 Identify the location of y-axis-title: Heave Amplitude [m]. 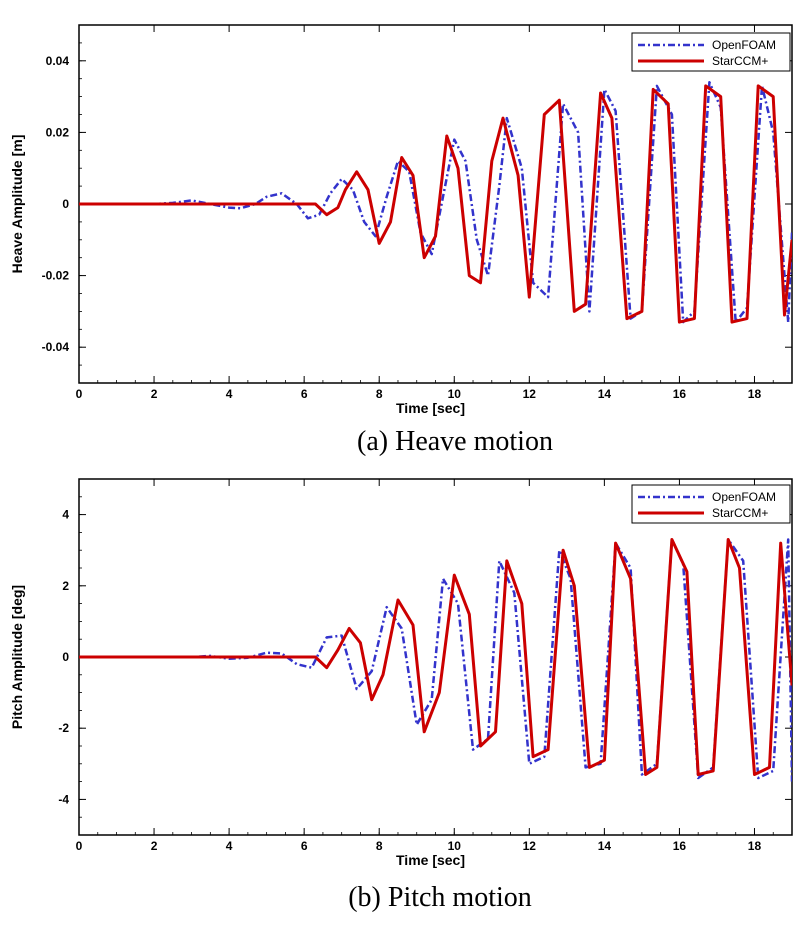
(17, 204).